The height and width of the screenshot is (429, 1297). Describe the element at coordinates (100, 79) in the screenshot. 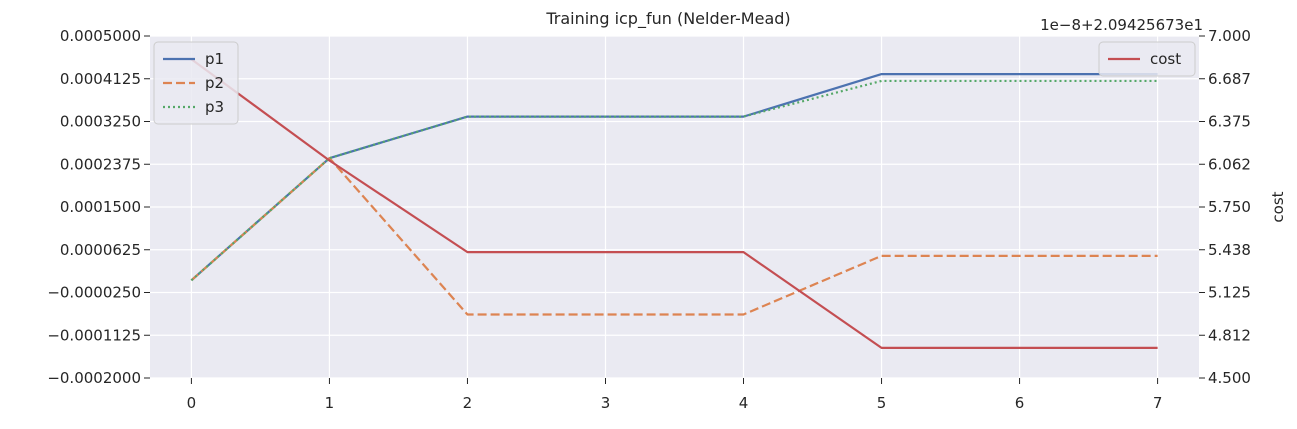

I see `left-y-tick-label: 0.0004125` at that location.